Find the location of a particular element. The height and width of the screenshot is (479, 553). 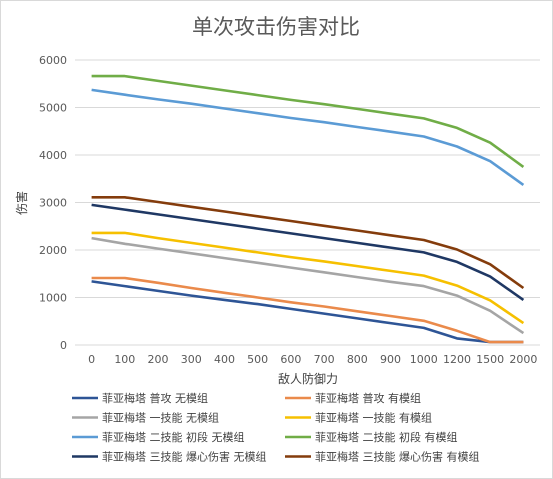

y-axis-ticks: 0 1000 2000 3000 4000 5000 6000 is located at coordinates (53, 203).